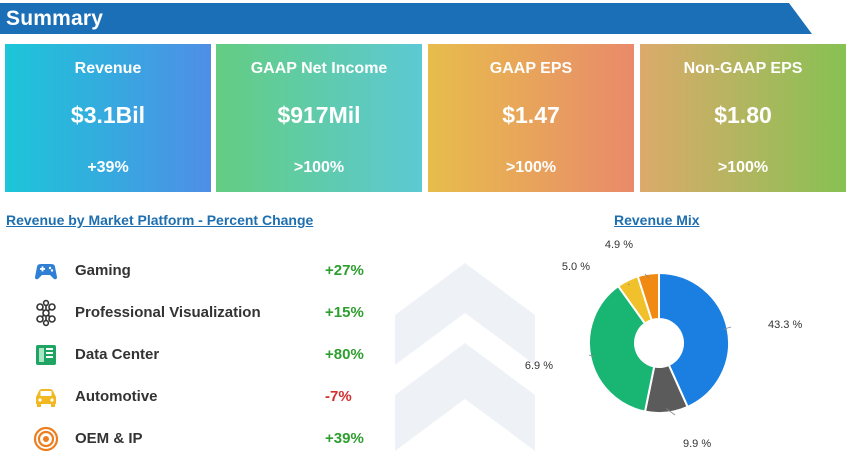 The width and height of the screenshot is (849, 459). I want to click on target-icon, so click(46, 439).